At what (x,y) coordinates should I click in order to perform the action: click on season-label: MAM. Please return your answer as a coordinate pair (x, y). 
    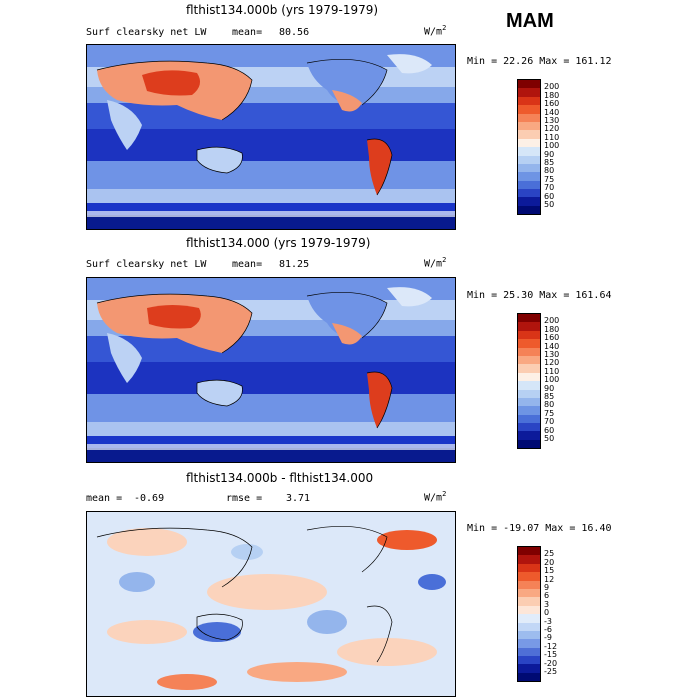
    Looking at the image, I should click on (530, 21).